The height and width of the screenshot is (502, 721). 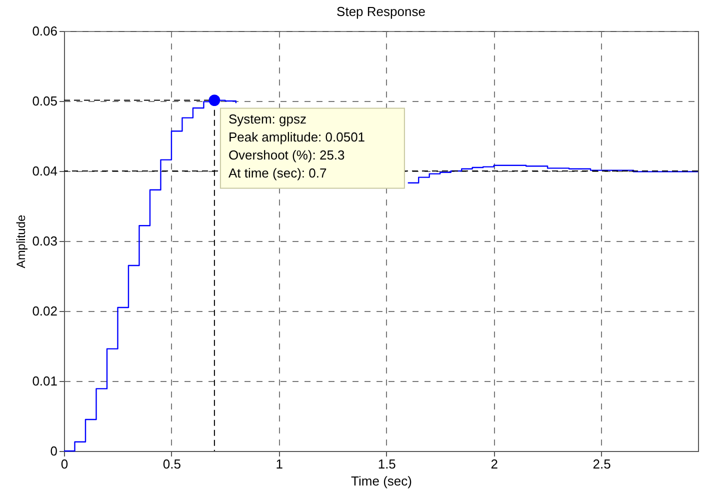 What do you see at coordinates (601, 464) in the screenshot?
I see `x-tick-label: 2.5` at bounding box center [601, 464].